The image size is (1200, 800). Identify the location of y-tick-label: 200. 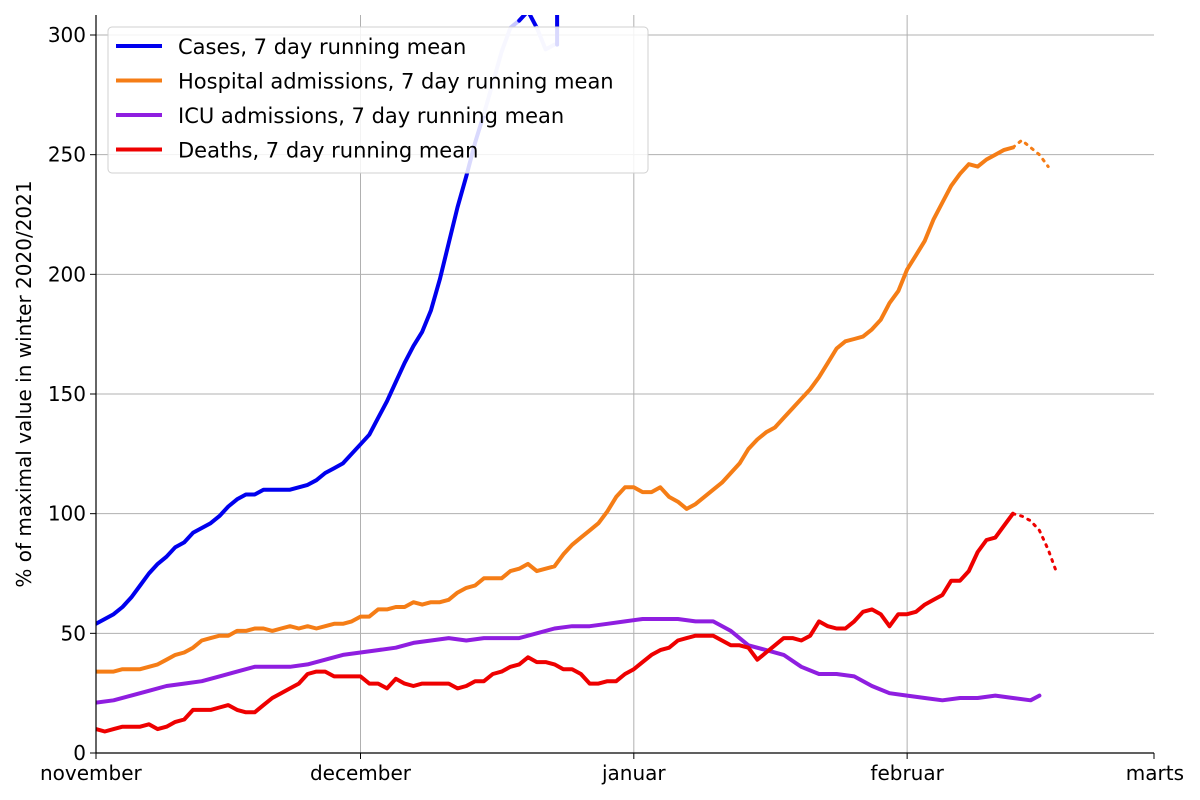
(67, 274).